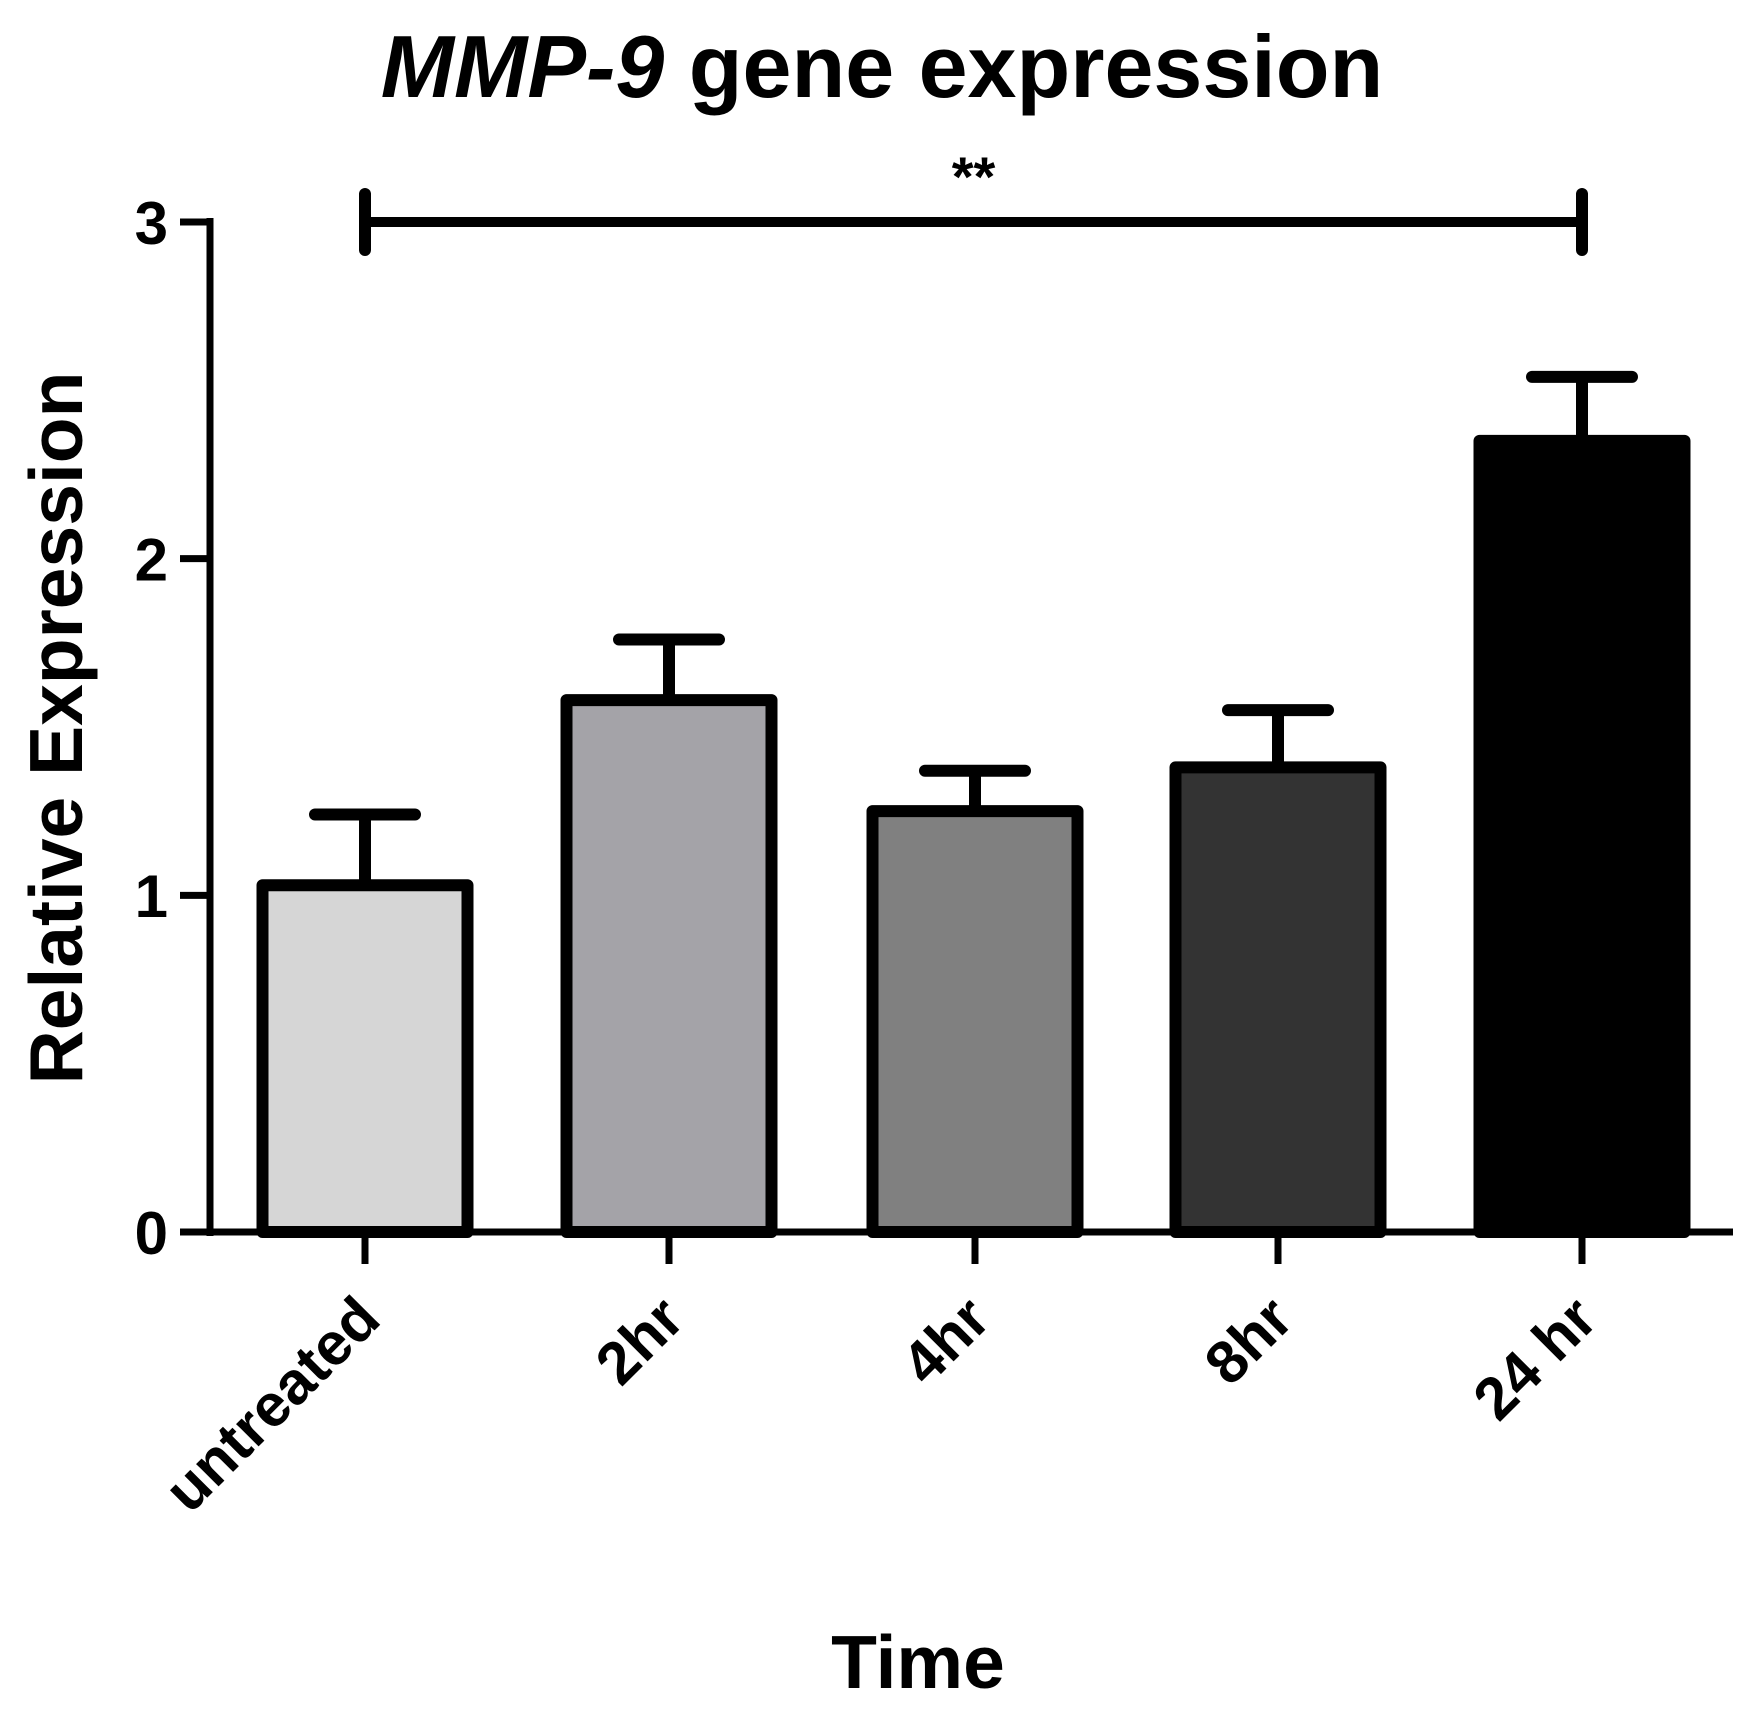 The image size is (1764, 1716). What do you see at coordinates (945, 1340) in the screenshot?
I see `x-tick-label: 4hr` at bounding box center [945, 1340].